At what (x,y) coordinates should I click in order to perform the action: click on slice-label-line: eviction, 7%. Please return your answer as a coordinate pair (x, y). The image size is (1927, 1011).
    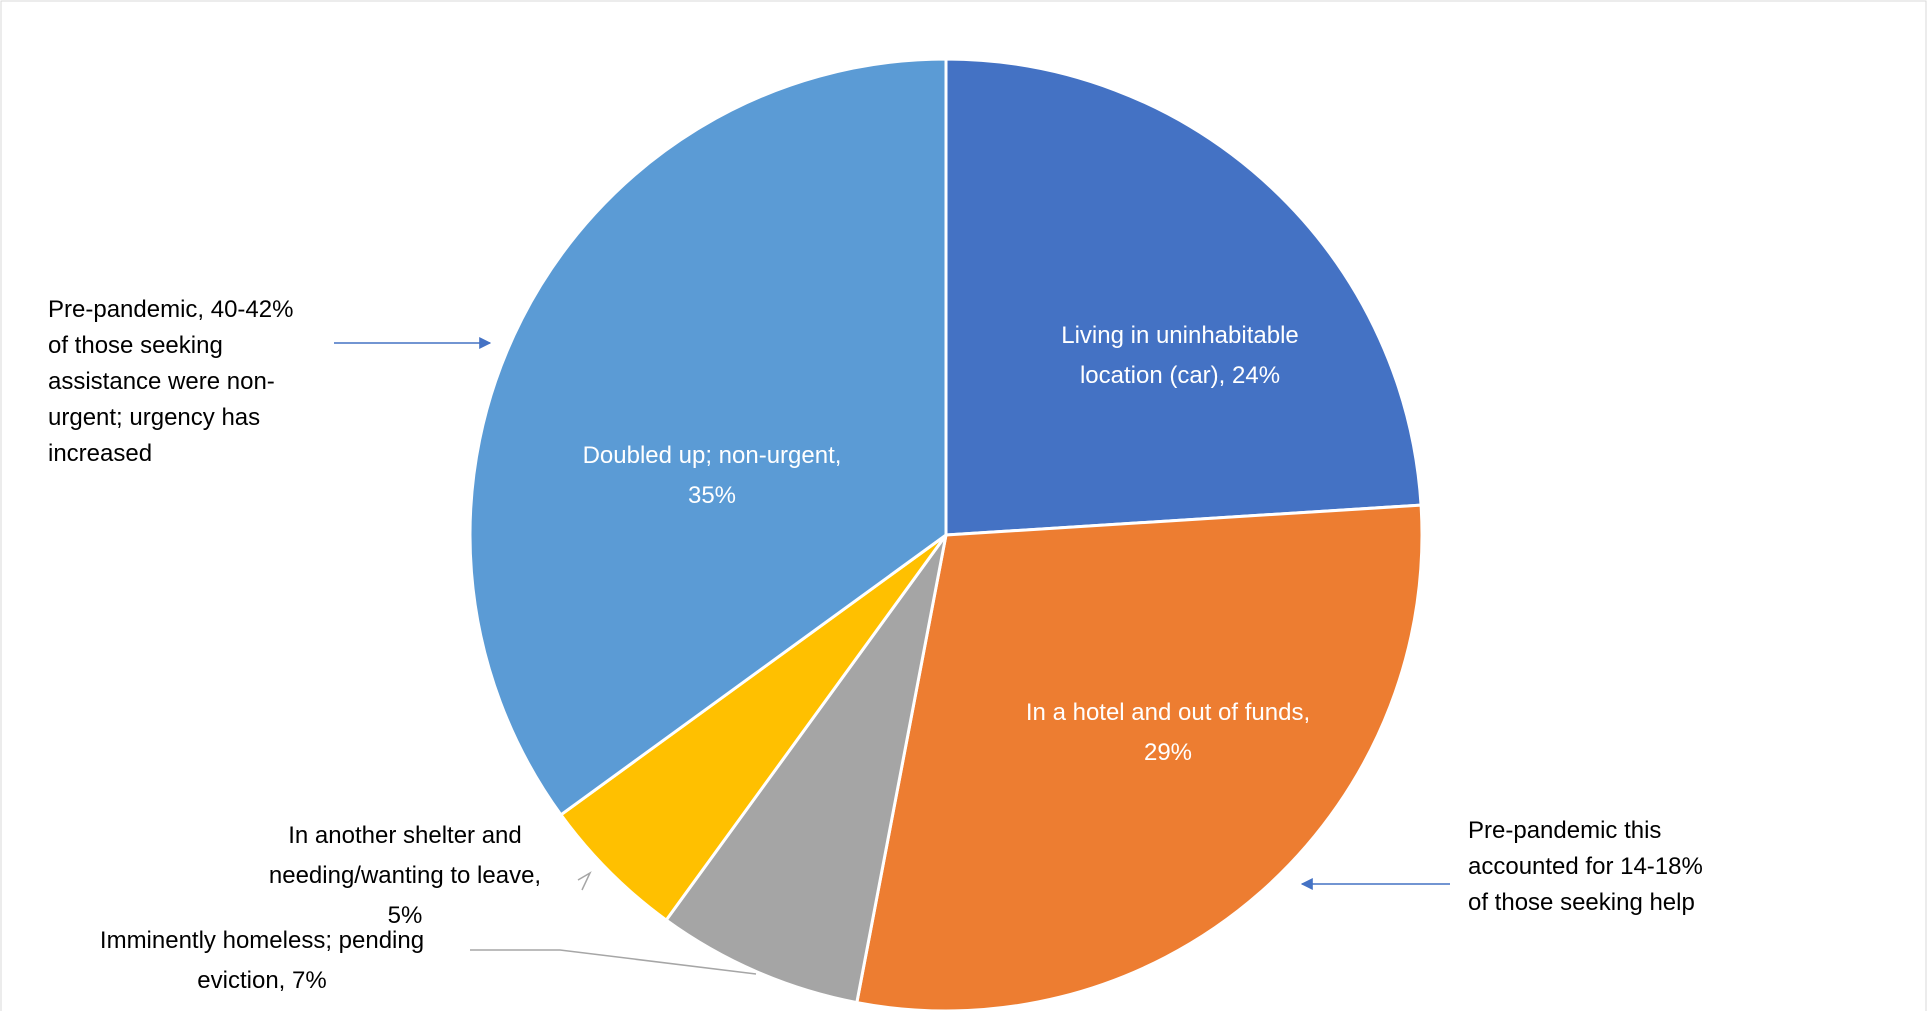
    Looking at the image, I should click on (261, 980).